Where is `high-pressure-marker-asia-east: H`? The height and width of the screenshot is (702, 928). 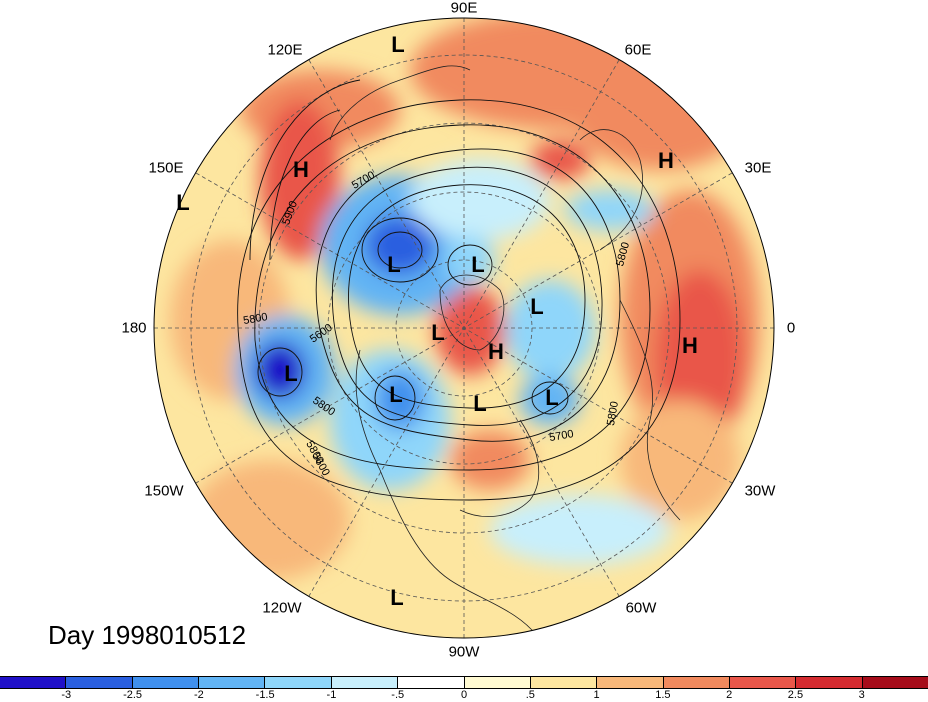
high-pressure-marker-asia-east: H is located at coordinates (666, 160).